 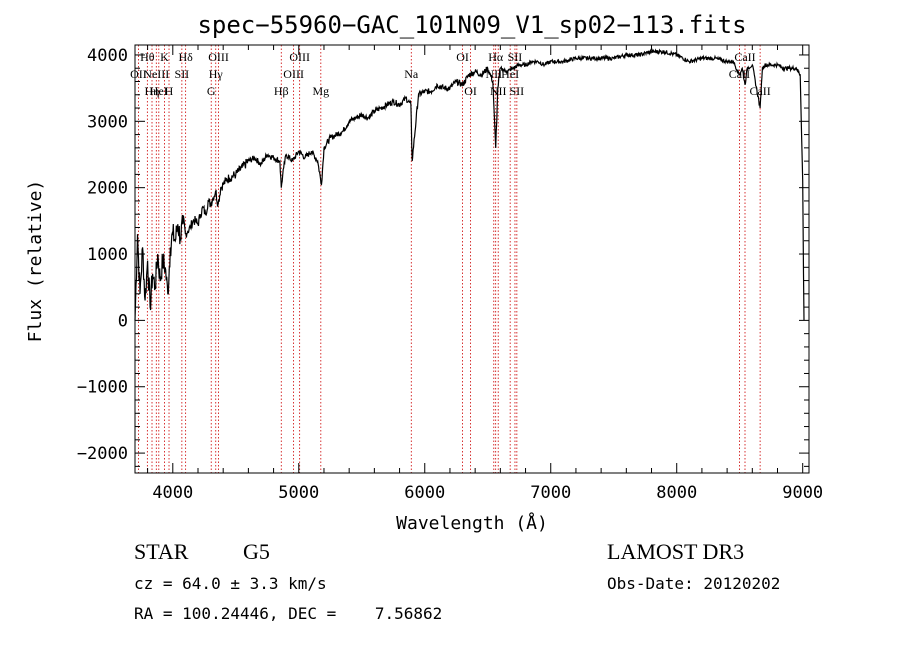 What do you see at coordinates (123, 321) in the screenshot?
I see `y-tick-label: 0` at bounding box center [123, 321].